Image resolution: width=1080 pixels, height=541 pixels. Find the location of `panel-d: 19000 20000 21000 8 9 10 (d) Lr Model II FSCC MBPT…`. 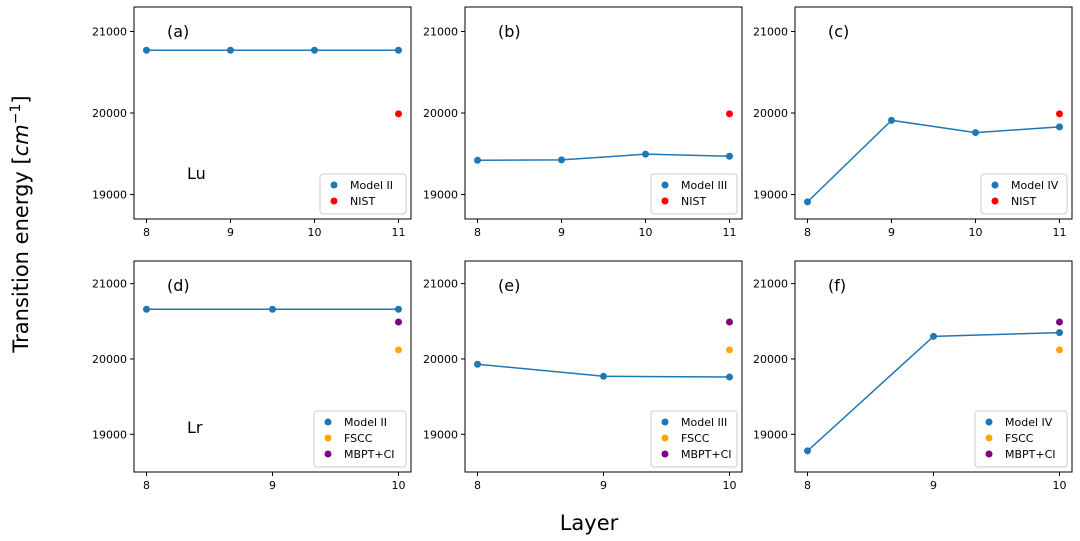

panel-d: 19000 20000 21000 8 9 10 (d) Lr Model II FSCC MBPT… is located at coordinates (252, 376).